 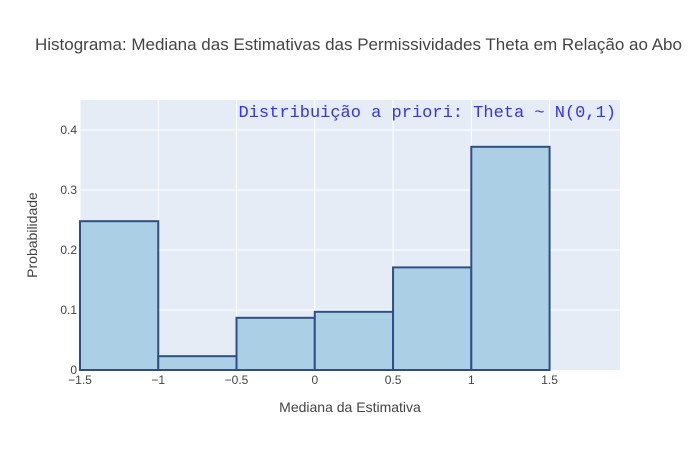 What do you see at coordinates (68, 190) in the screenshot?
I see `y-tick-label: 0.3` at bounding box center [68, 190].